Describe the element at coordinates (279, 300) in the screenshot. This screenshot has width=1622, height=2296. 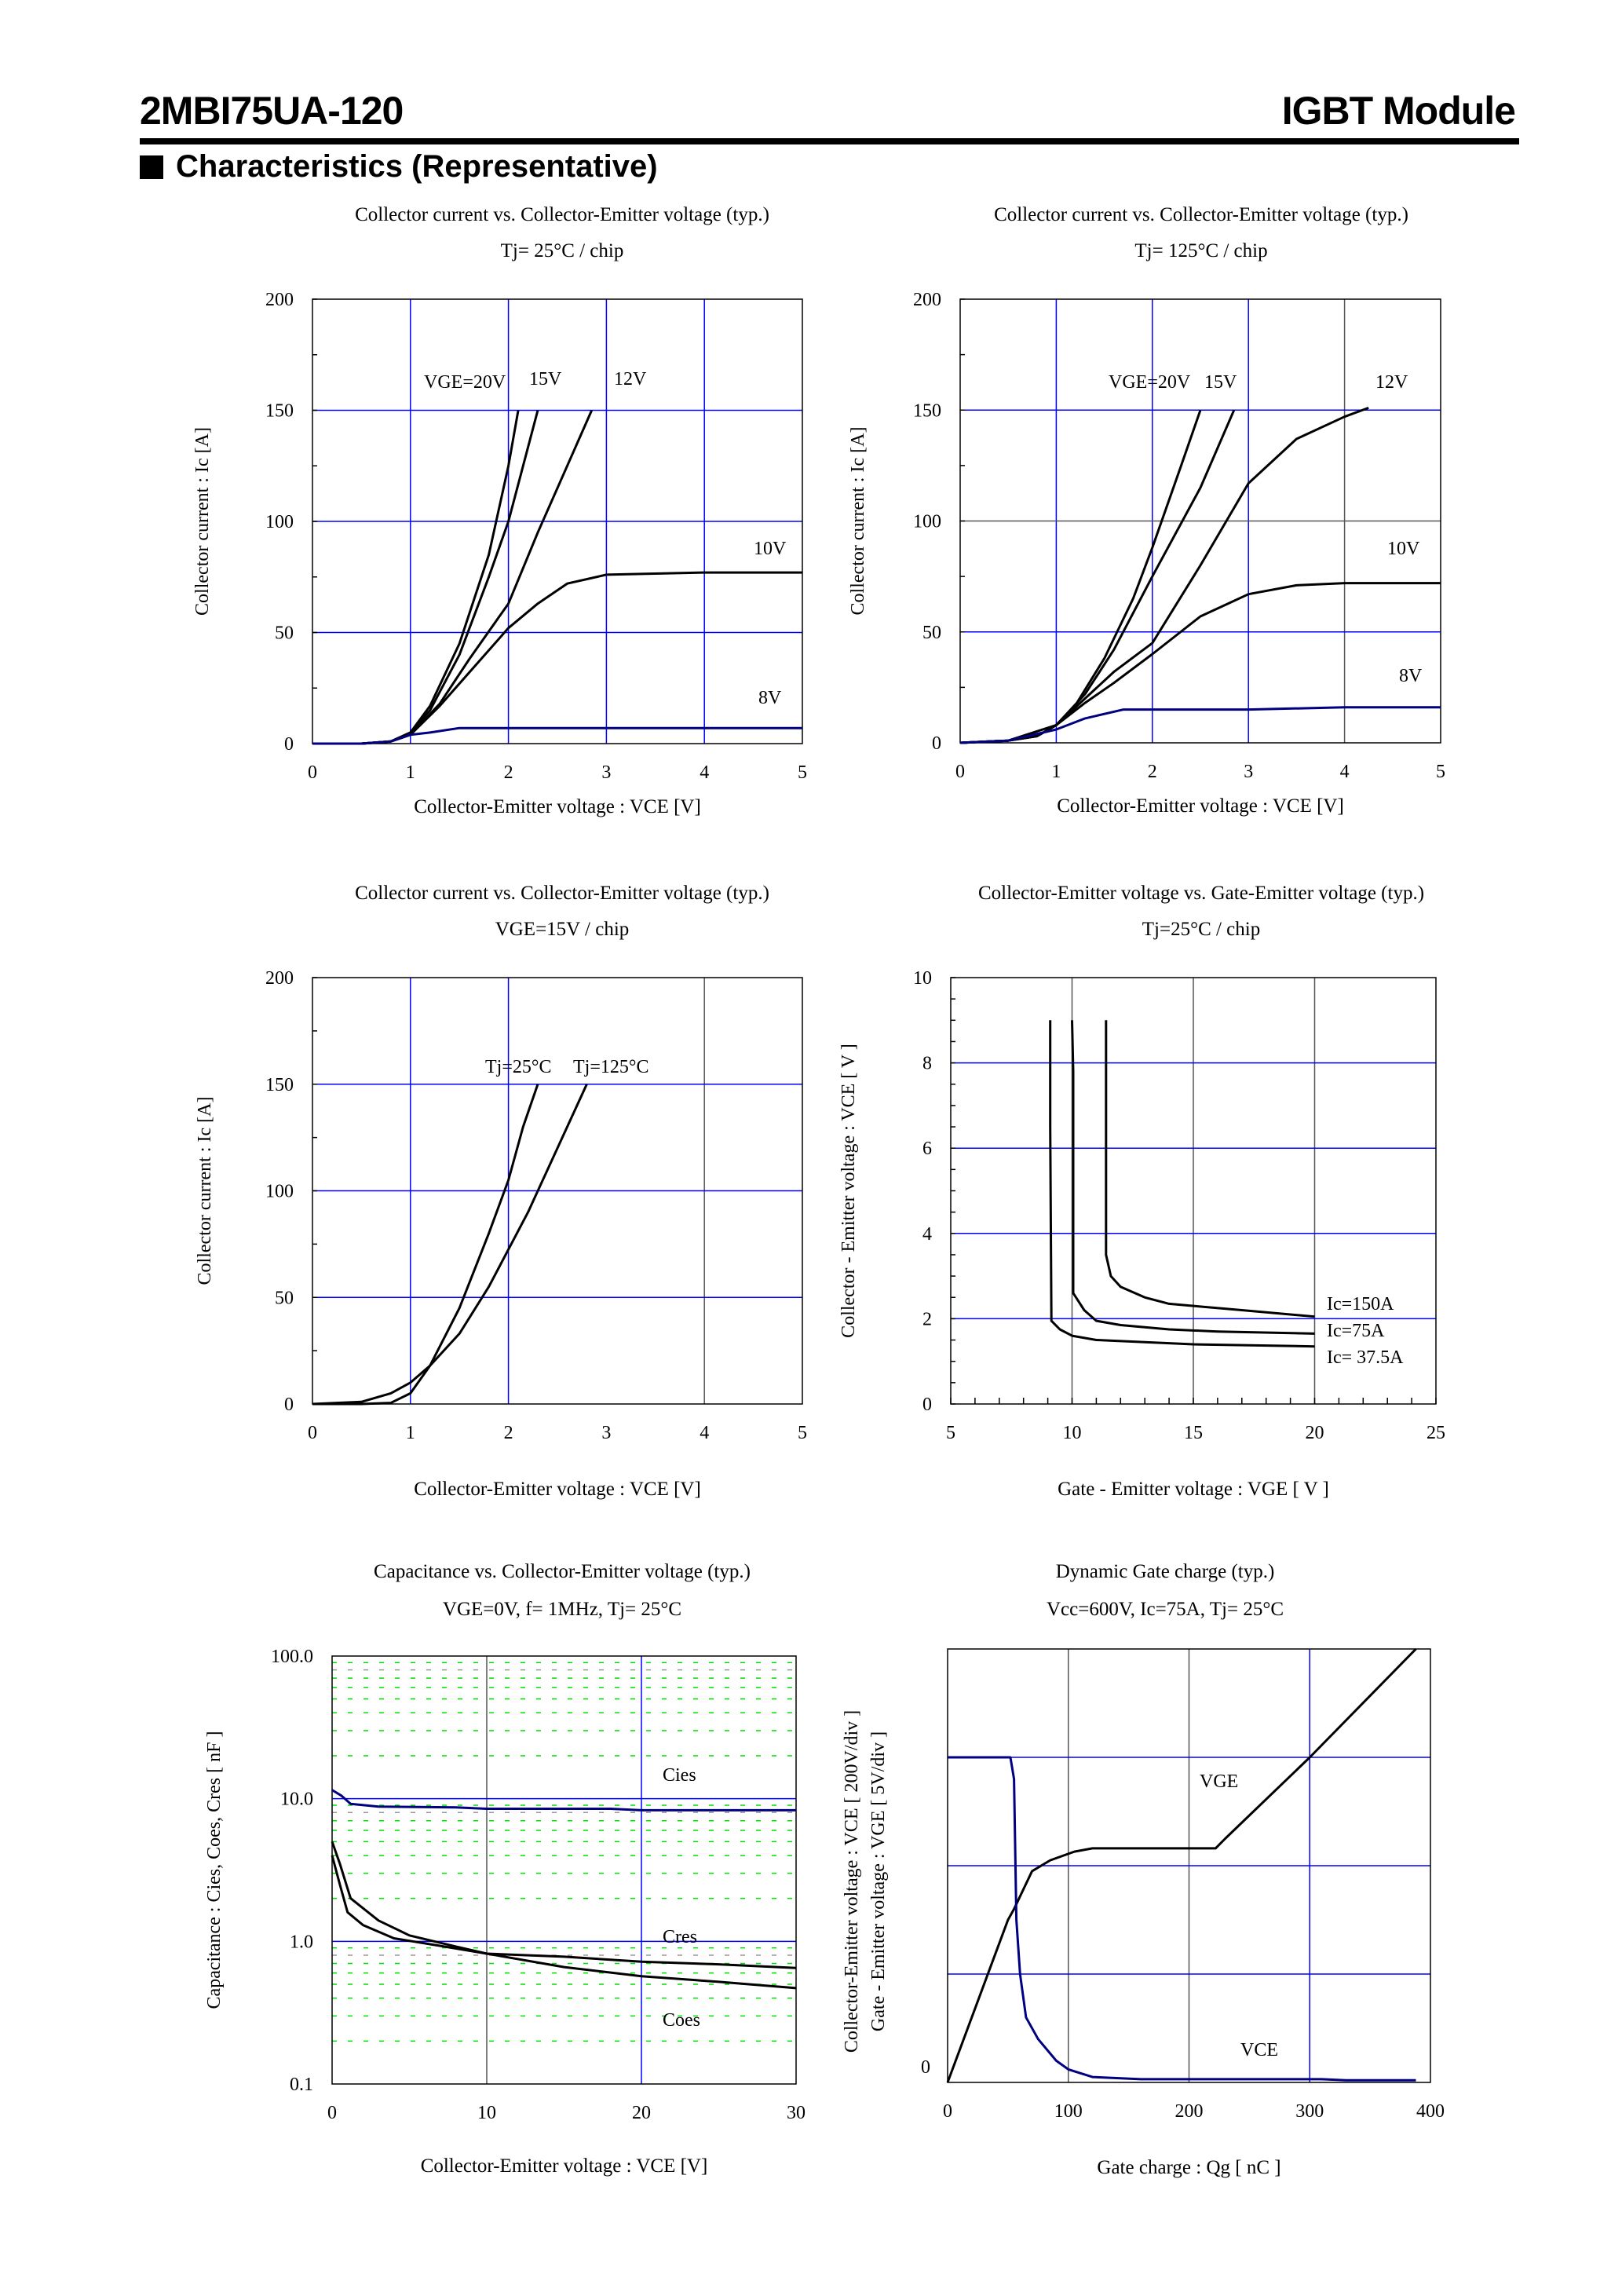
I see `chart-1-y-tick-label: 200` at that location.